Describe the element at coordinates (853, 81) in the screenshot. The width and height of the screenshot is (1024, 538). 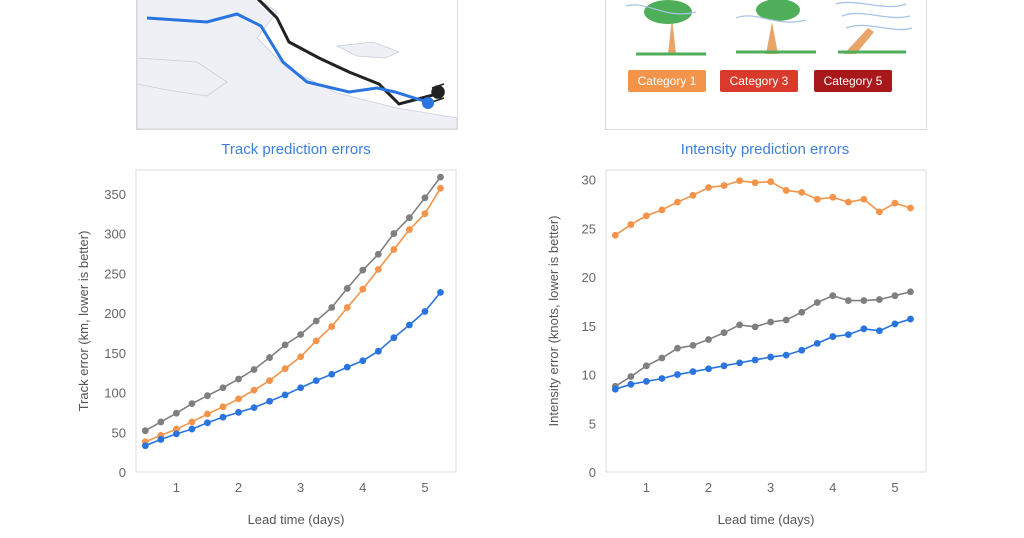
I see `category-5-badge: Category 5` at that location.